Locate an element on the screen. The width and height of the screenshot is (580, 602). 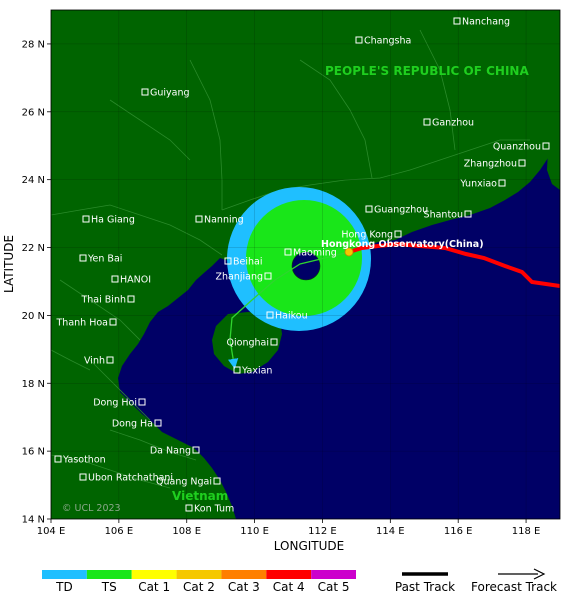
past-track-legend-label: Past Track is located at coordinates (425, 587).